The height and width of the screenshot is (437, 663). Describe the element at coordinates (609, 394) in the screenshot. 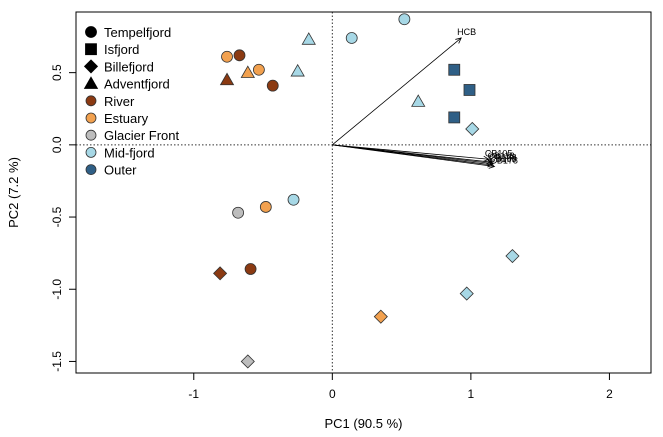

I see `x-tick-label: 2` at that location.